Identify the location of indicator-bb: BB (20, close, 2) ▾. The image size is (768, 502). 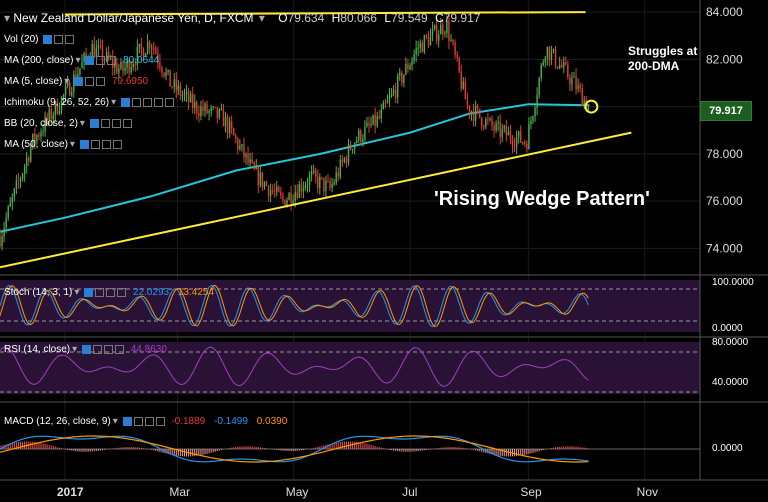
(68, 123).